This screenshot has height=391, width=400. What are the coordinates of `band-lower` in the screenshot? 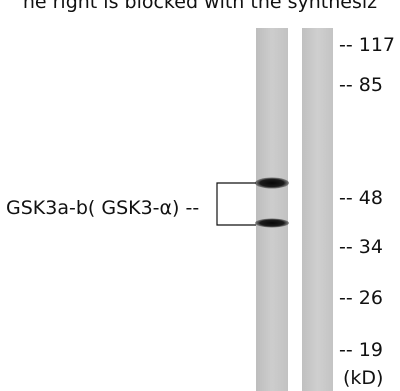 It's located at (272, 223).